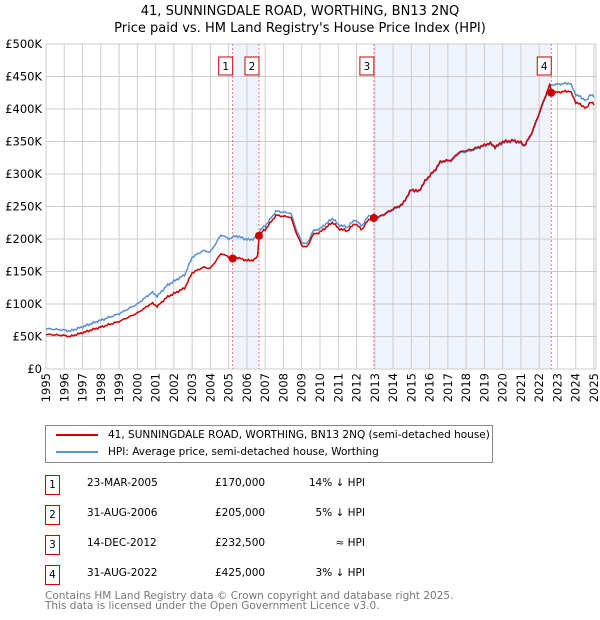 Image resolution: width=600 pixels, height=620 pixels. Describe the element at coordinates (101, 387) in the screenshot. I see `x-tick-label: 1998` at that location.